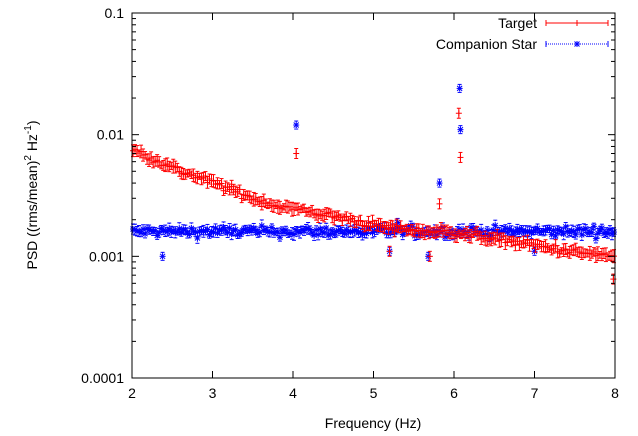  I want to click on x-tick-label: 4, so click(293, 393).